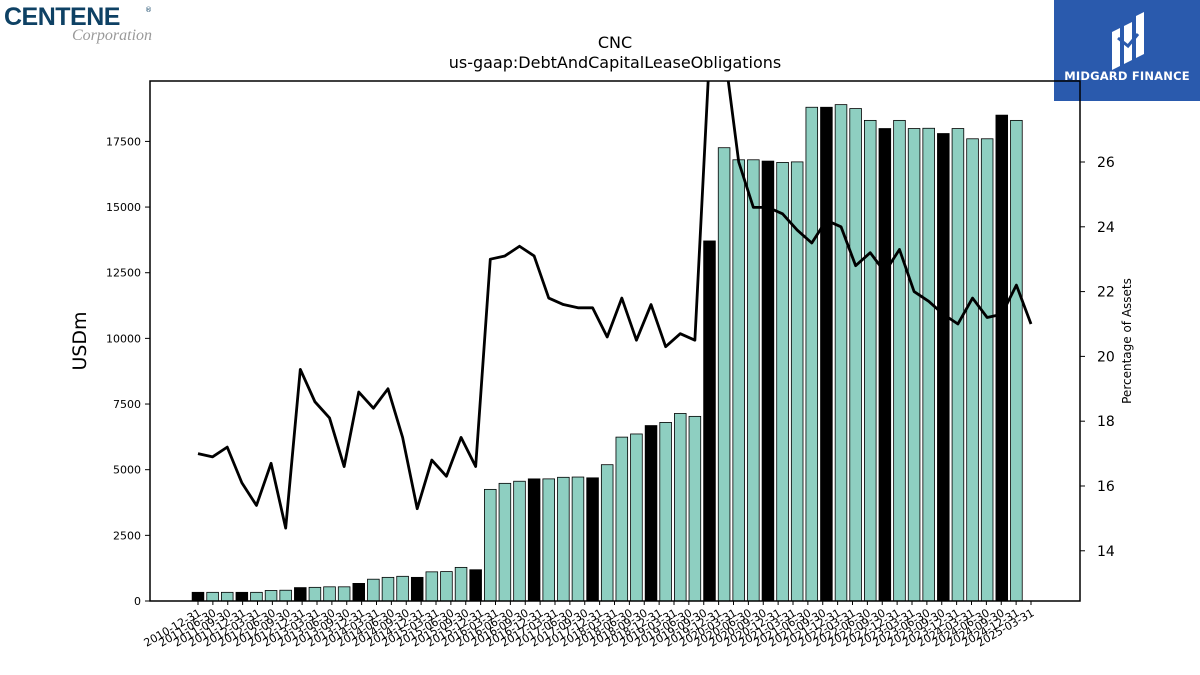 The image size is (1200, 675). What do you see at coordinates (137, 601) in the screenshot?
I see `left-tick-label: 0` at bounding box center [137, 601].